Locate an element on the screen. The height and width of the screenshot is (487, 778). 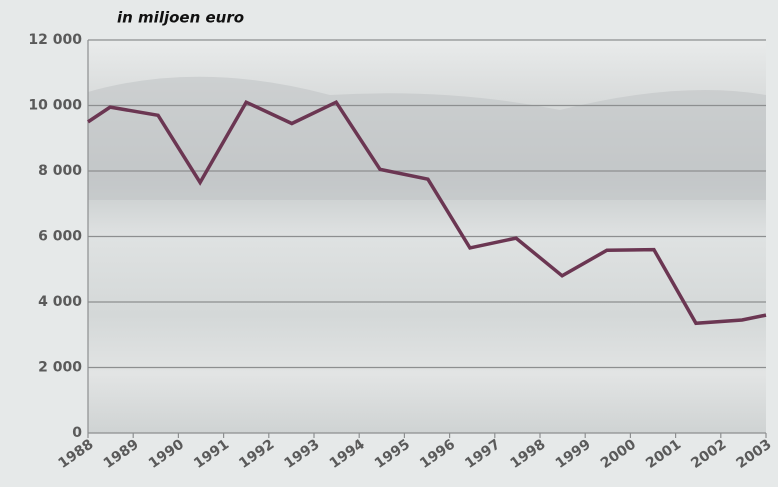
x-tick-label: 1992 is located at coordinates (256, 453).